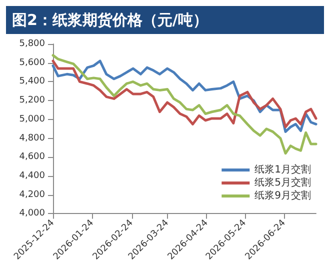 The height and width of the screenshot is (264, 328). Describe the element at coordinates (32, 195) in the screenshot. I see `y-tick-label: 4,200` at that location.